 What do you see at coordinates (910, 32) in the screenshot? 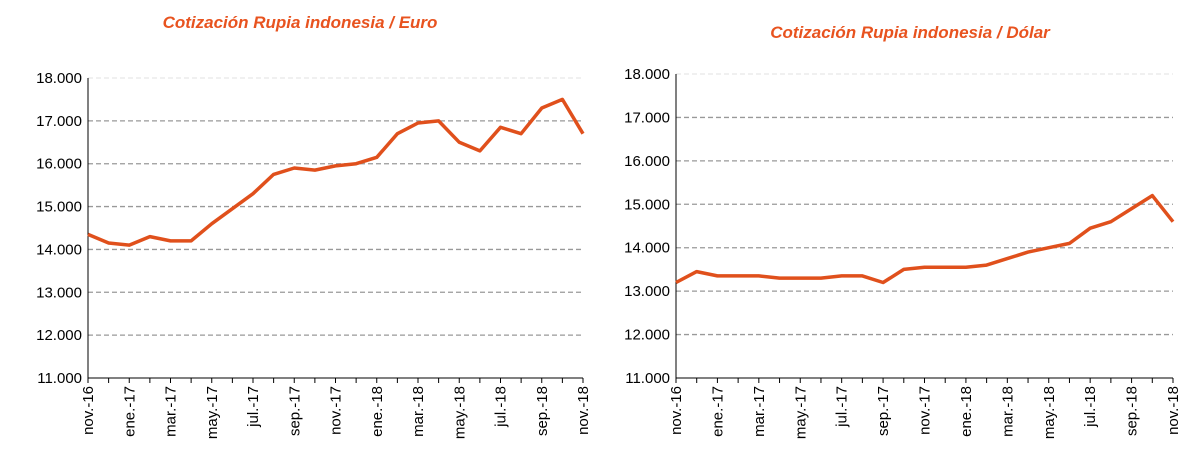
I see `chart-title: Cotización Rupia indonesia / Dólar` at bounding box center [910, 32].